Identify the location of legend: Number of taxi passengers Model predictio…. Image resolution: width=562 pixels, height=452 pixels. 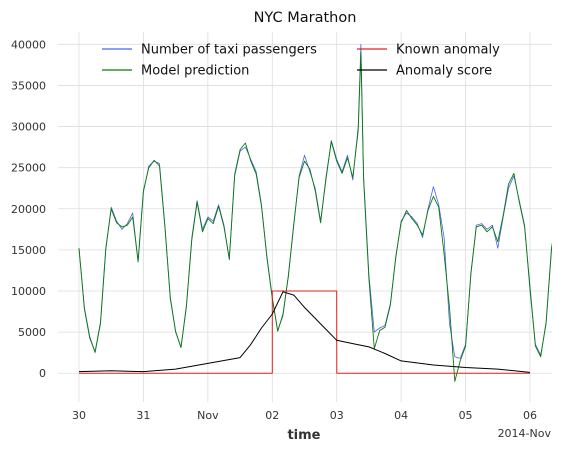
(301, 61).